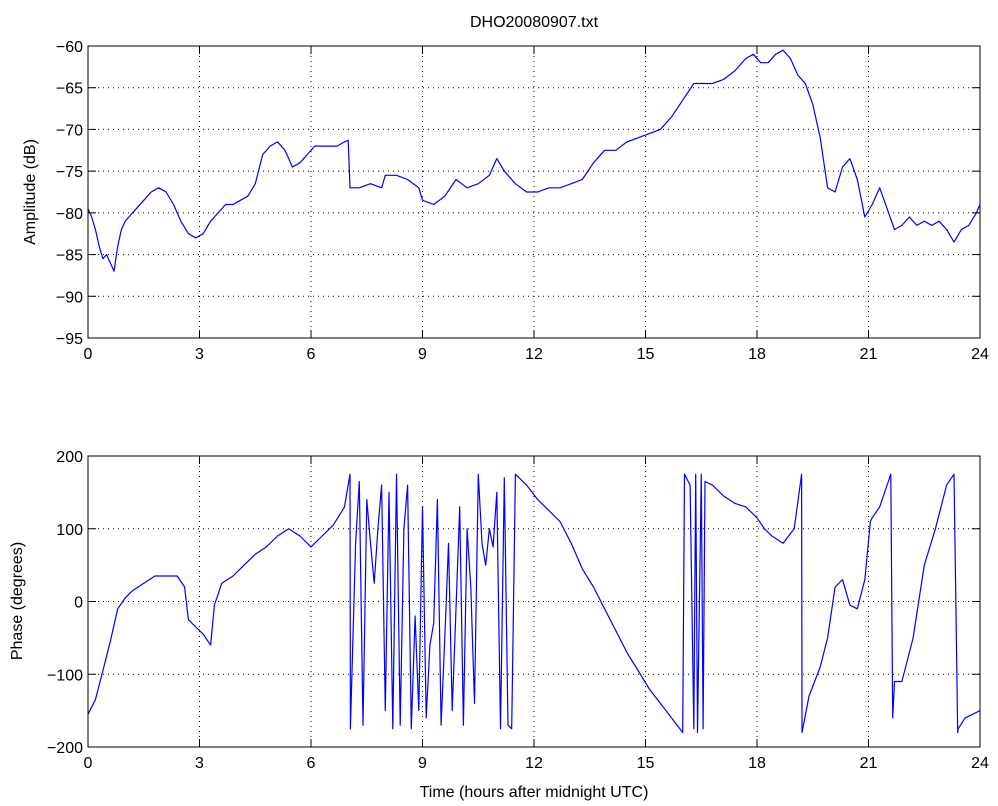 This screenshot has height=806, width=998. What do you see at coordinates (69, 457) in the screenshot?
I see `phase-y-tick-label: 200` at bounding box center [69, 457].